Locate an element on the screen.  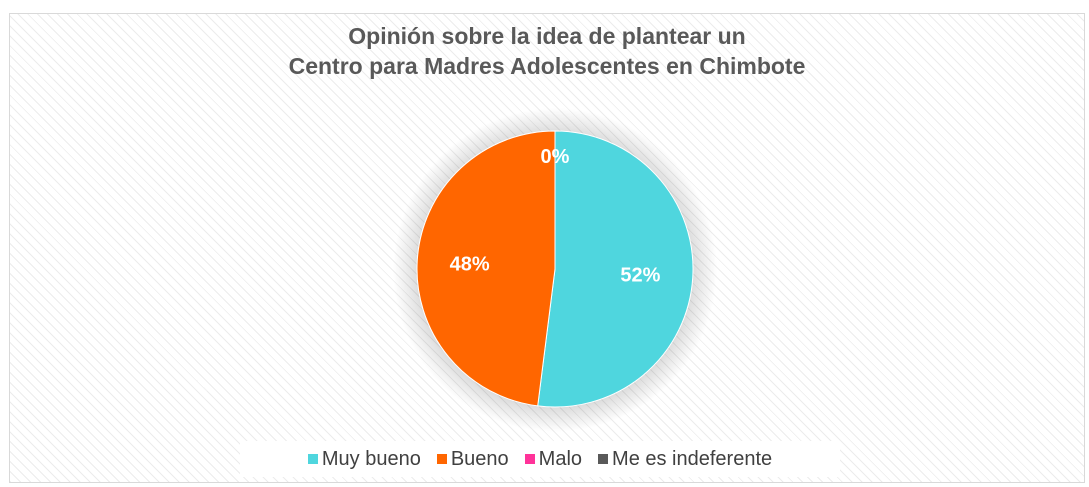
legend-label-malo: Malo is located at coordinates (560, 458).